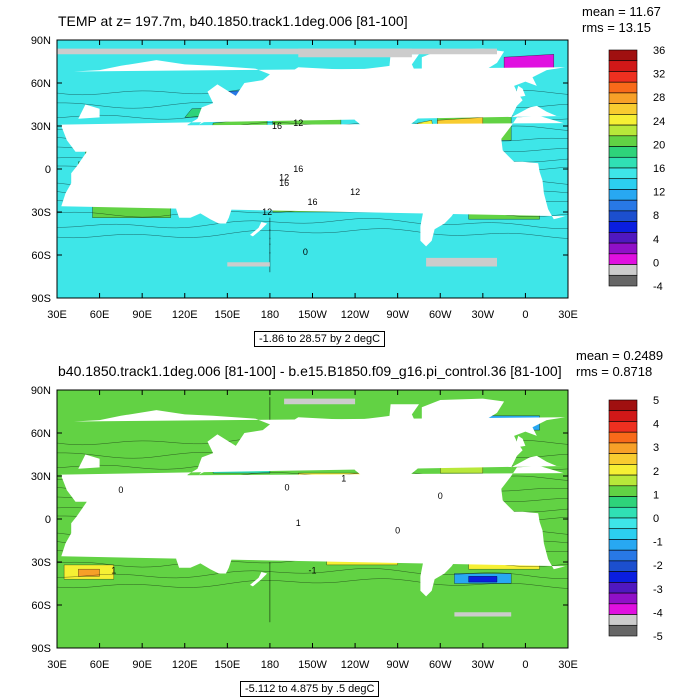 Image resolution: width=700 pixels, height=700 pixels. I want to click on colorbar-label: 16, so click(659, 169).